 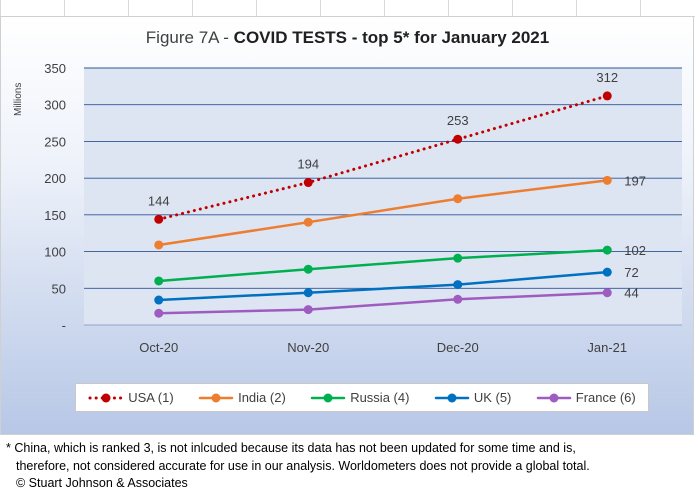 I want to click on legend-item-france-6: France (6), so click(x=586, y=397).